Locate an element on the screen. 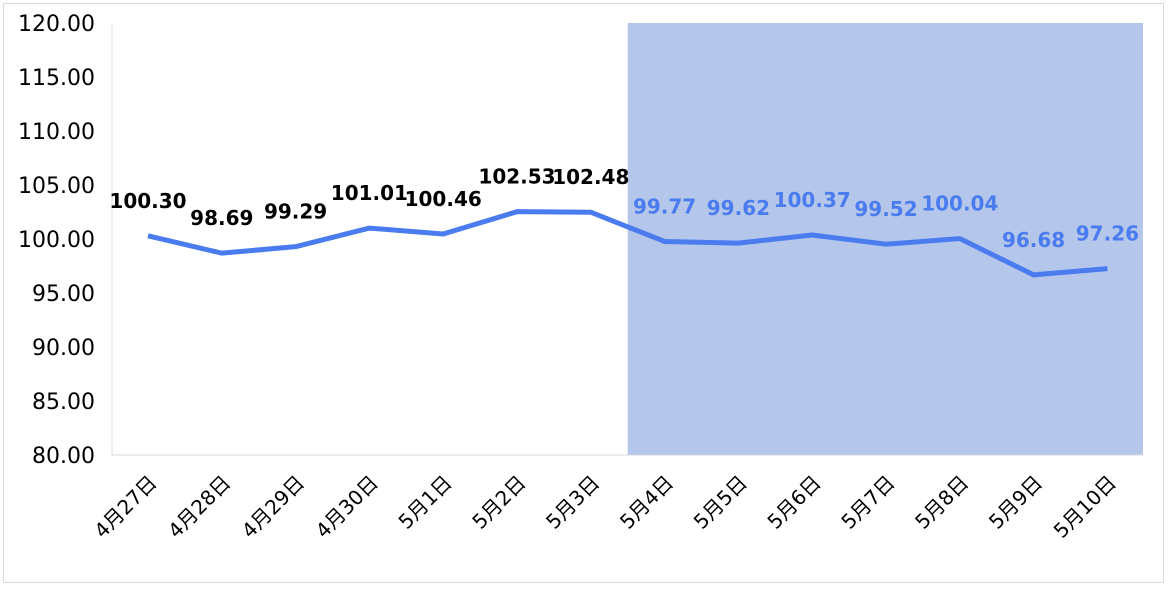 The image size is (1169, 589). y-tick-label: 100.00 is located at coordinates (56, 240).